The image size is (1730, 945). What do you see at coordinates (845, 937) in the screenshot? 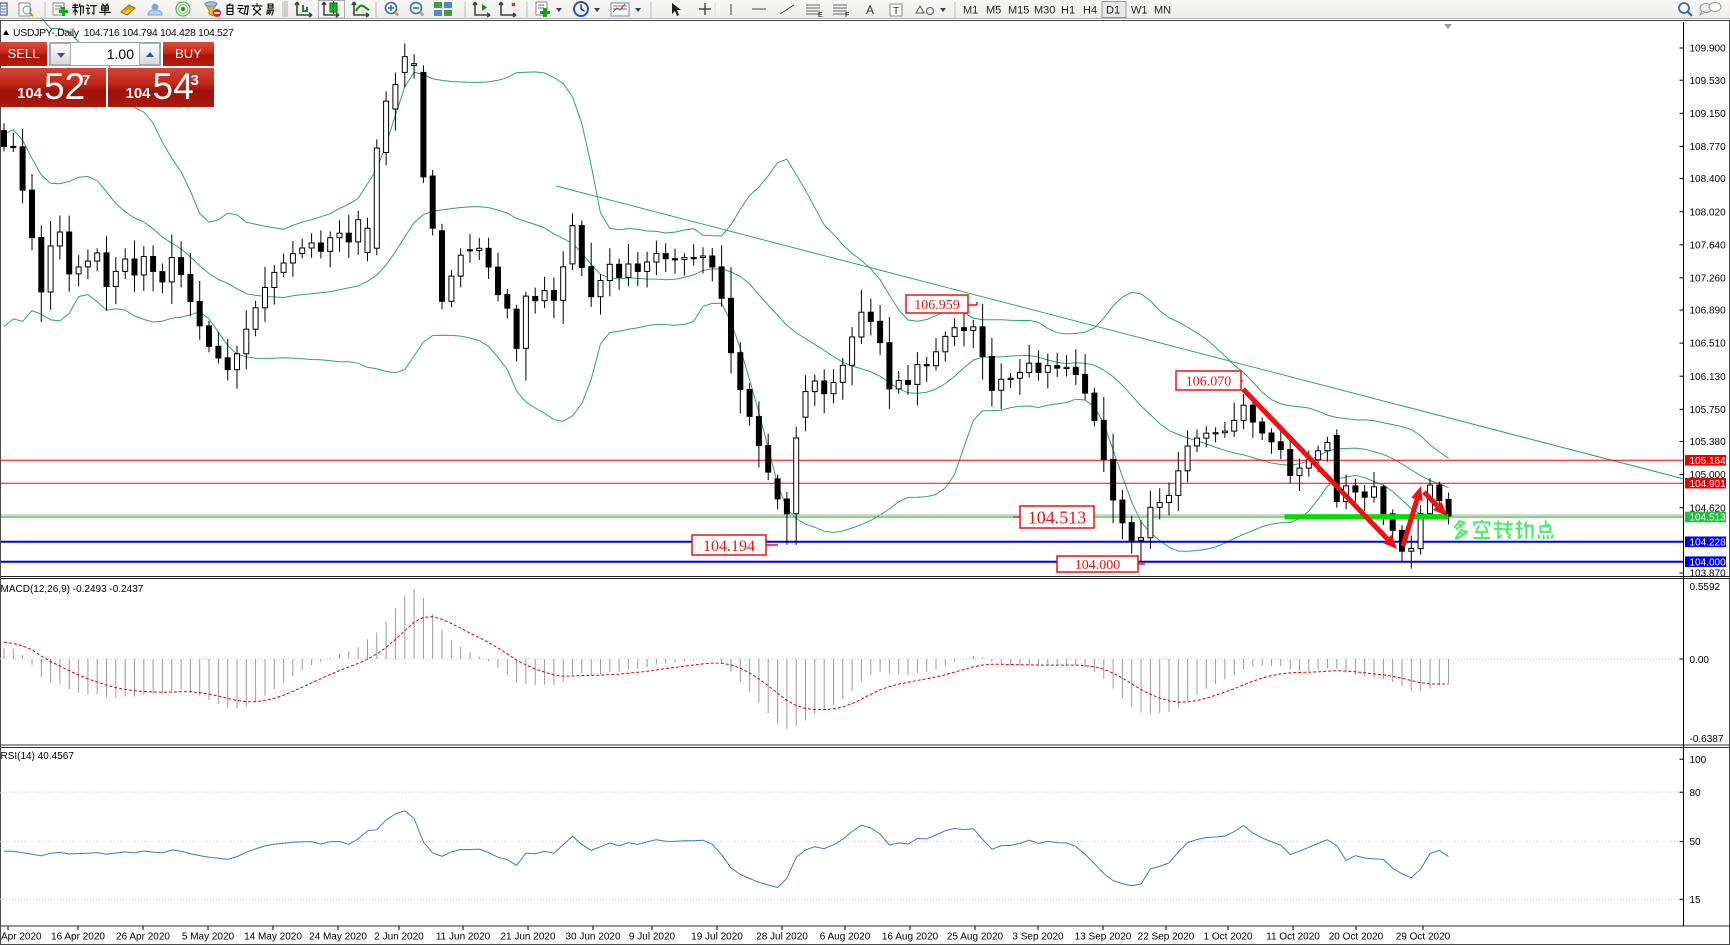
I see `svg-text: 6 Aug 2020` at bounding box center [845, 937].